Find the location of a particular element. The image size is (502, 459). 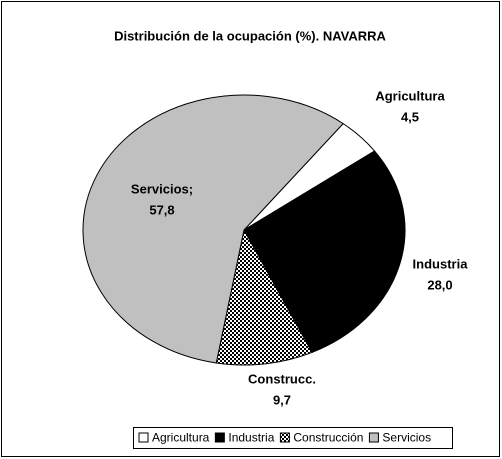

data-label-value: 4,5 is located at coordinates (410, 116).